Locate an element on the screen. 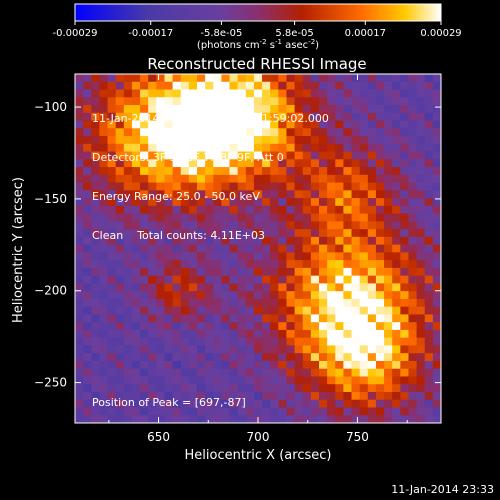 The image size is (500, 500). energy-range-text: Energy Range: 25.0 - 50.0 keV is located at coordinates (176, 196).